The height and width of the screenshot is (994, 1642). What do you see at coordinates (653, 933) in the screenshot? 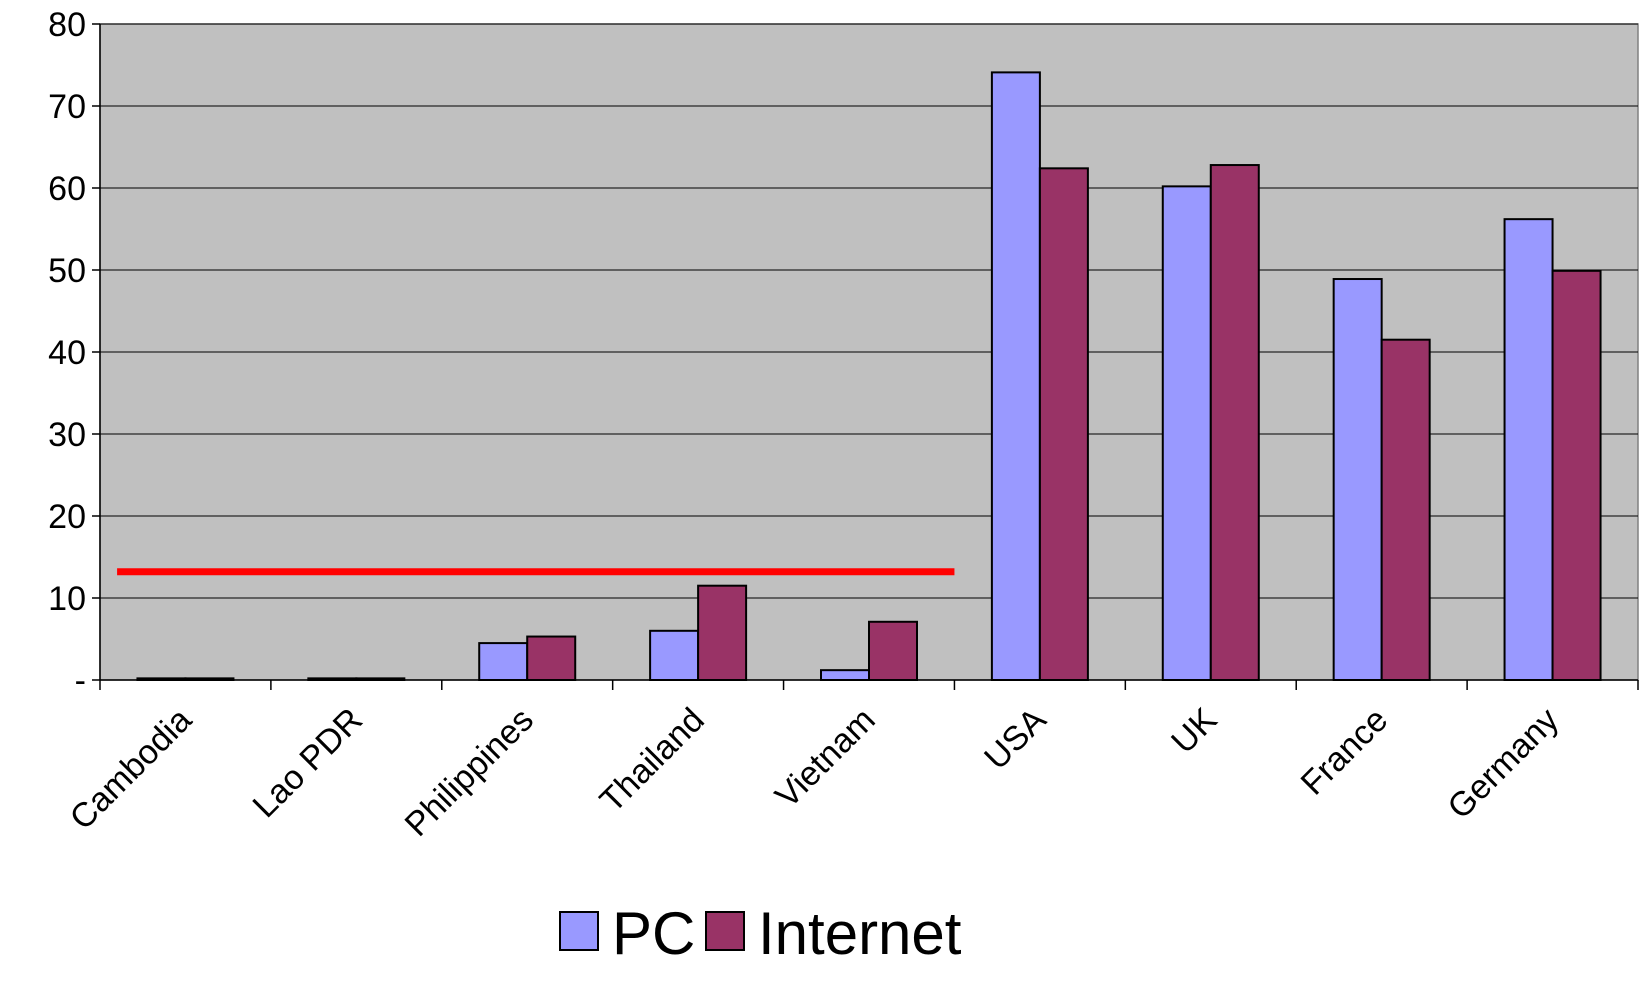
I see `legend-label-pc: PC` at bounding box center [653, 933].